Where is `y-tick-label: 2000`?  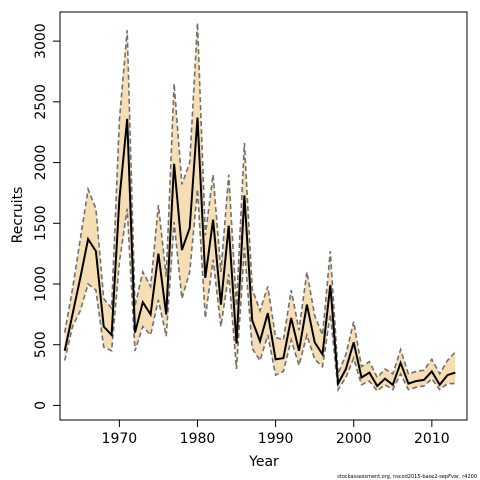
y-tick-label: 2000 is located at coordinates (41, 163).